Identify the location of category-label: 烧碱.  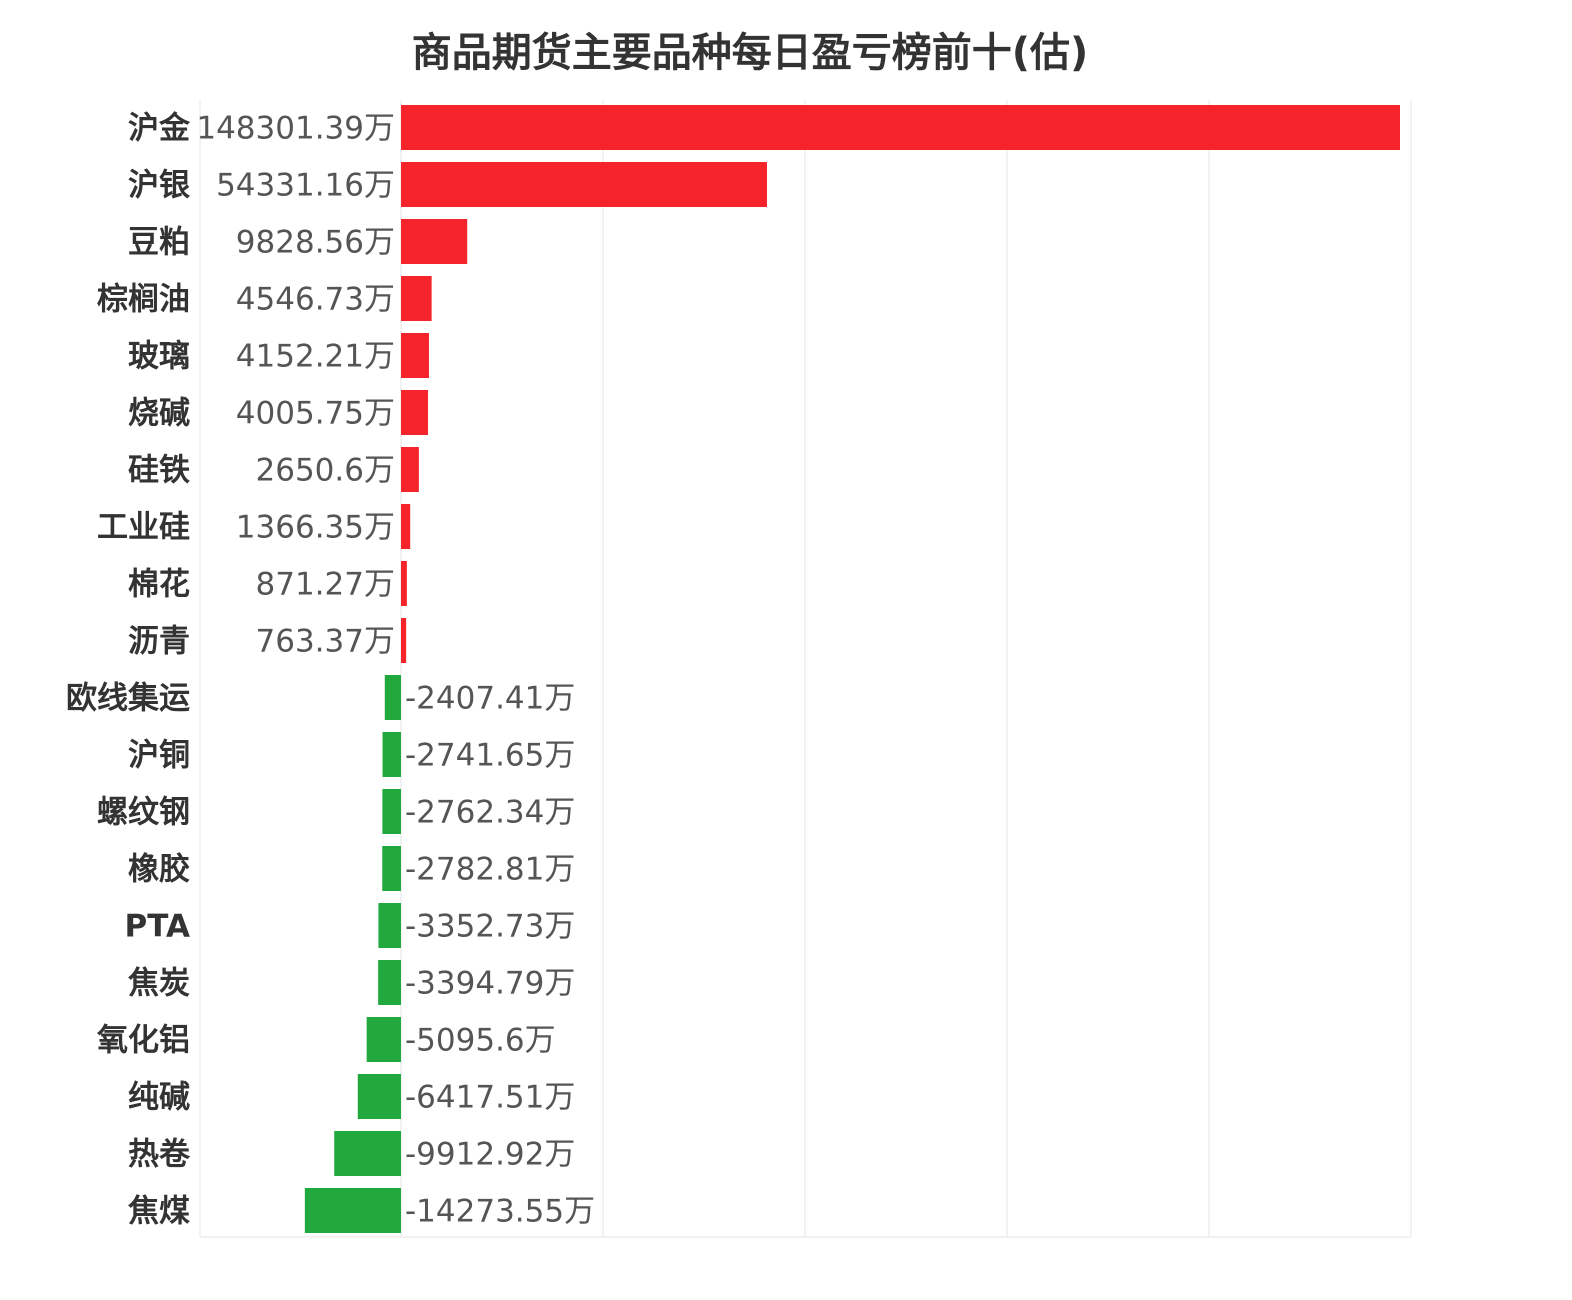
(159, 414).